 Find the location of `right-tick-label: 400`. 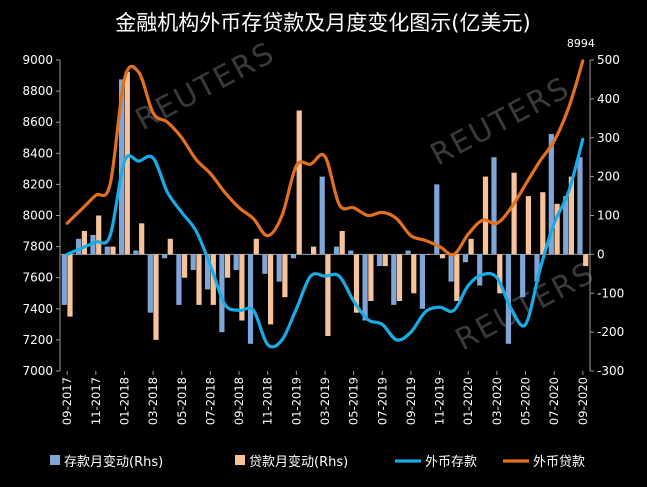

right-tick-label: 400 is located at coordinates (608, 99).